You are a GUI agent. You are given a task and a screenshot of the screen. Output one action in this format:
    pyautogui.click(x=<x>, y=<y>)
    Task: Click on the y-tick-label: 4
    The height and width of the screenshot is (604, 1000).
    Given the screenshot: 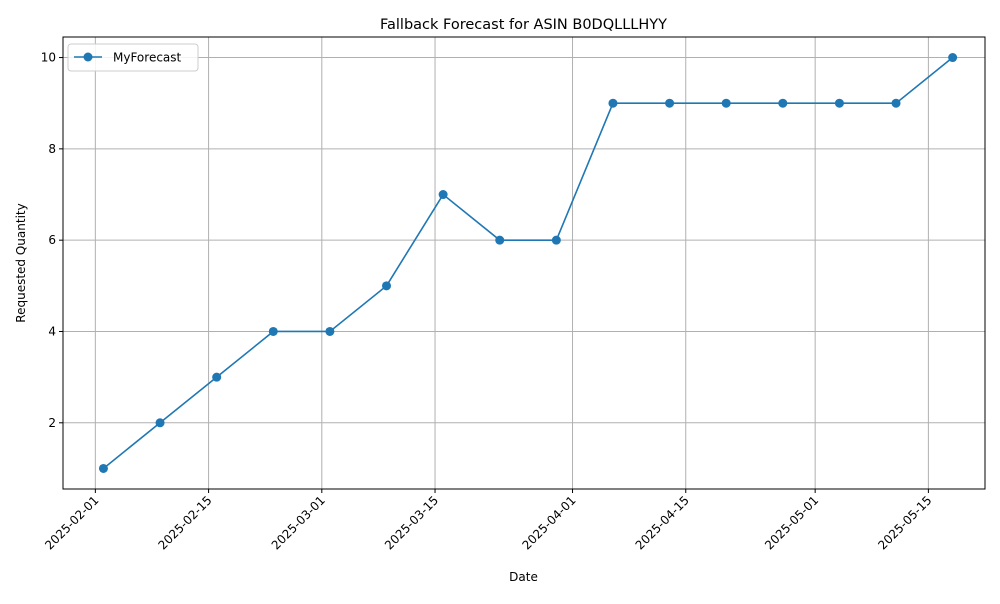 What is the action you would take?
    pyautogui.click(x=52, y=331)
    